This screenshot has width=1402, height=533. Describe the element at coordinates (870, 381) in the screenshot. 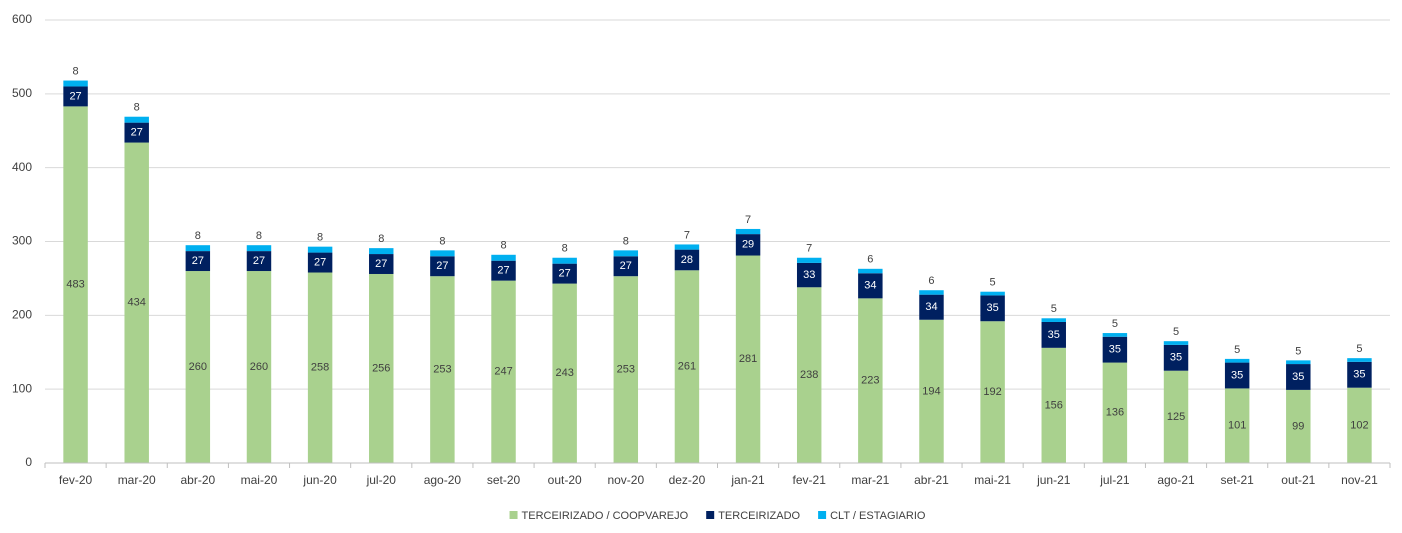

I see `data-label: 223` at that location.